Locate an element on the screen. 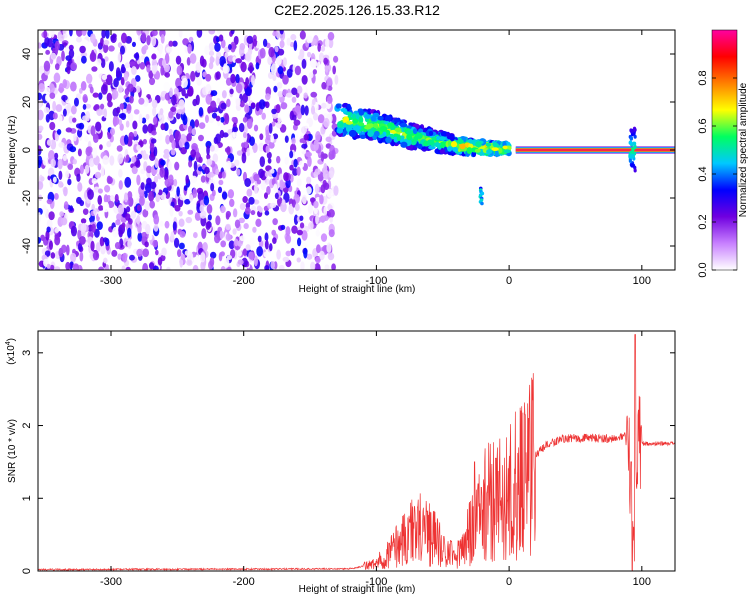 This screenshot has width=750, height=600. colorbar-tick-label: 0.2 is located at coordinates (703, 221).